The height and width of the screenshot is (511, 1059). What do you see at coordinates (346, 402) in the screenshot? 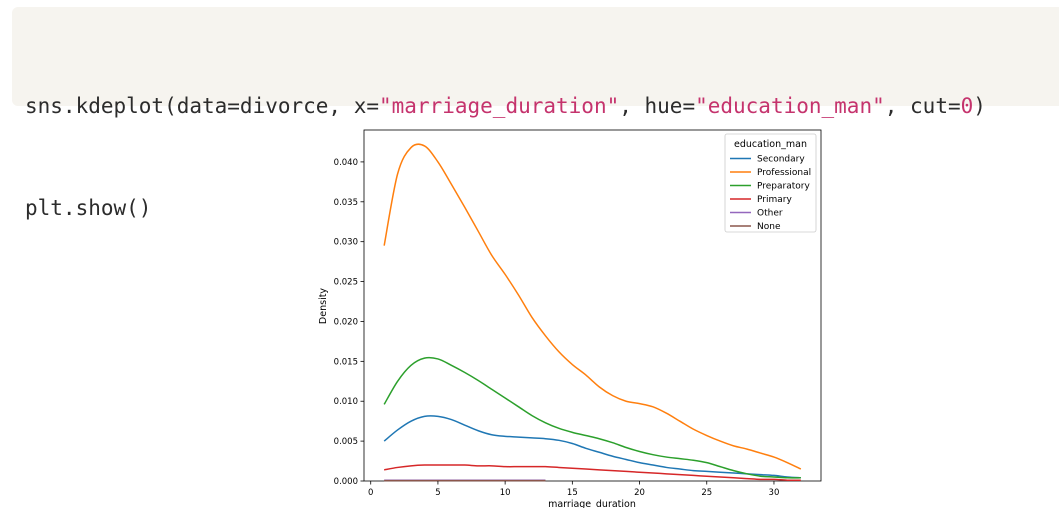
I see `y-tick-label: 0.010` at bounding box center [346, 402].